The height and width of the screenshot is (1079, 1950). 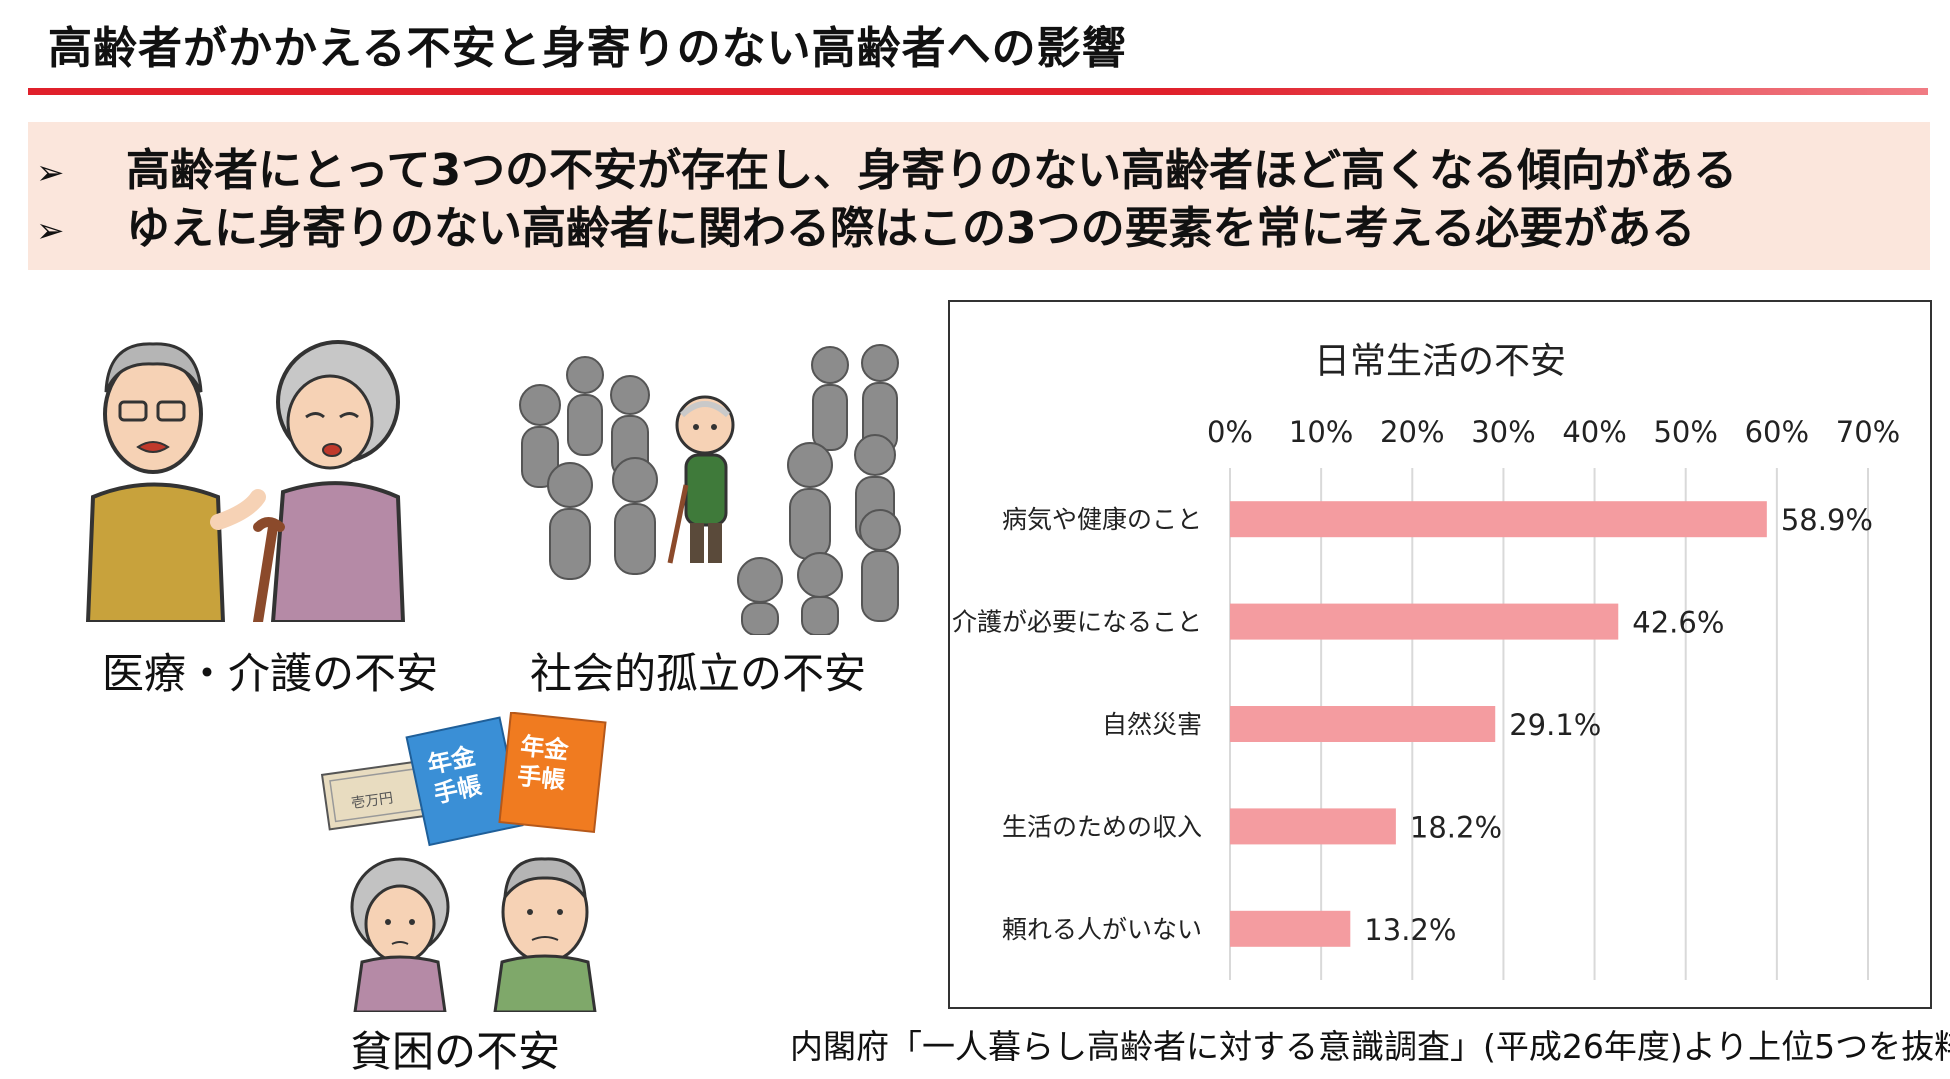 I want to click on pension-book-2-line1: 年金, so click(x=545, y=748).